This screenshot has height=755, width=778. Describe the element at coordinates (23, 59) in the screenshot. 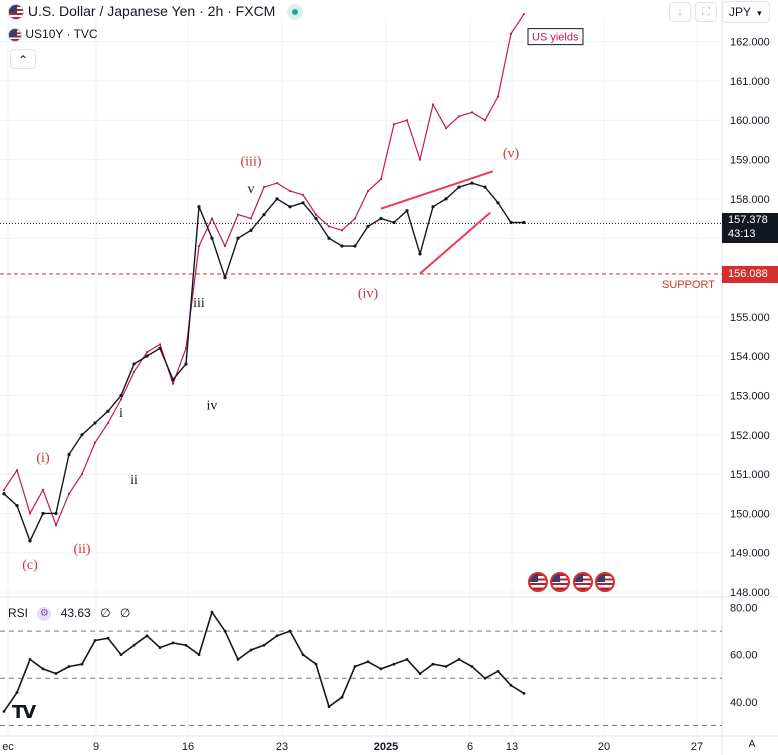

I see `collapse-legend-button: ⌃` at that location.